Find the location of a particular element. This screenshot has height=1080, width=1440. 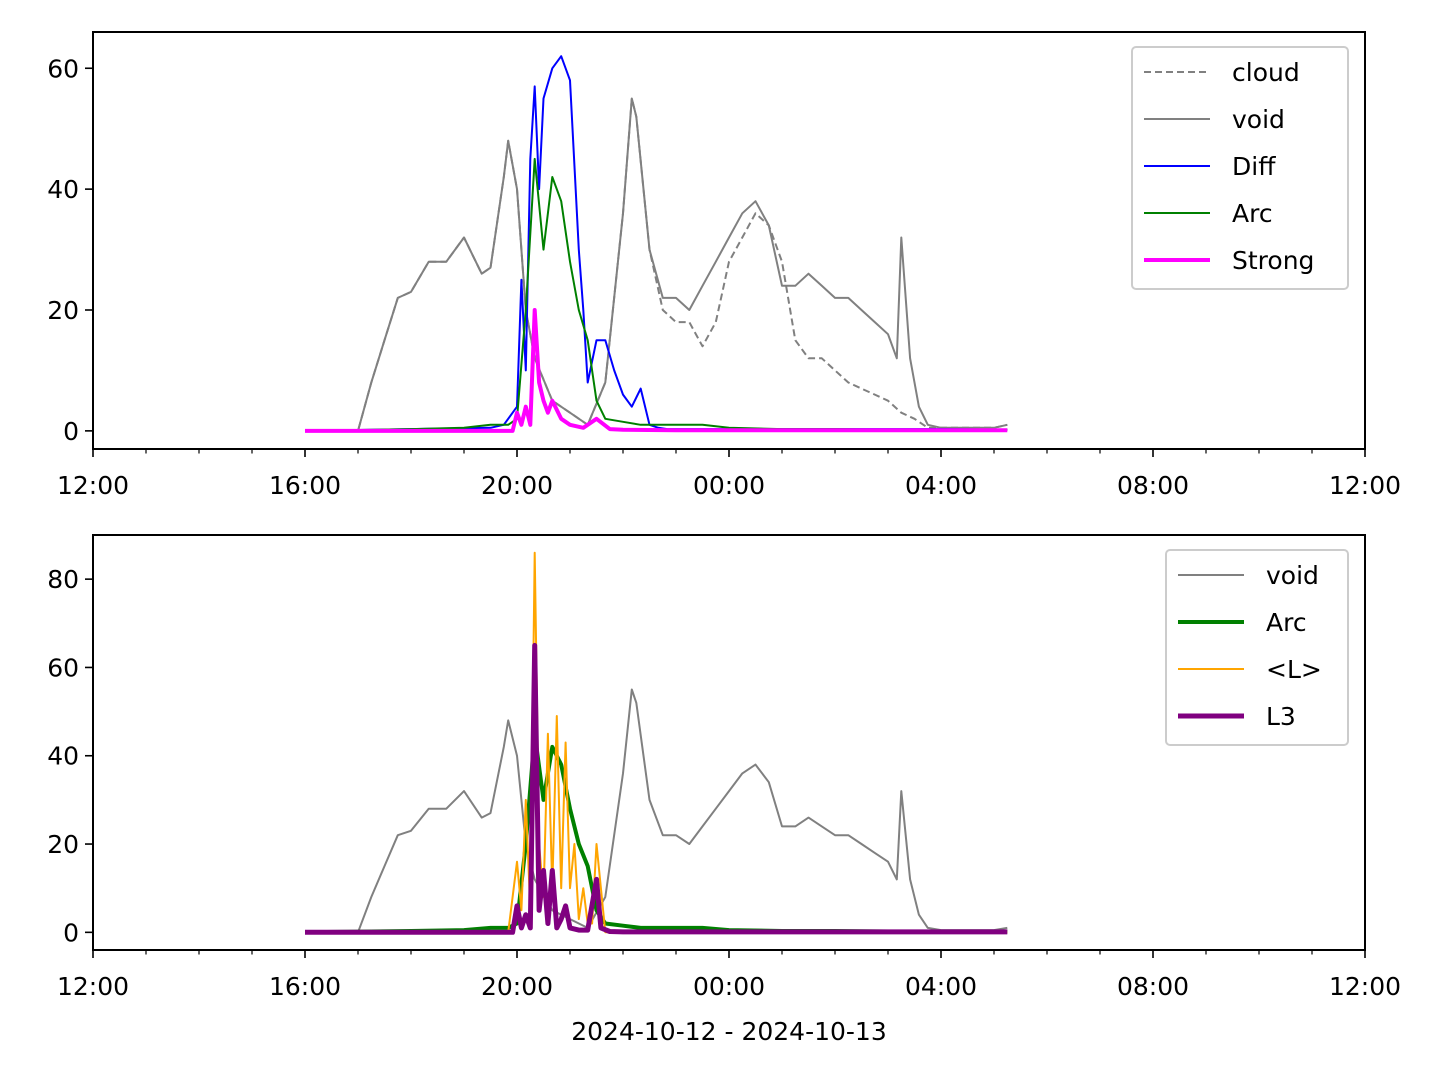

y-tick-label: 80 is located at coordinates (63, 579).